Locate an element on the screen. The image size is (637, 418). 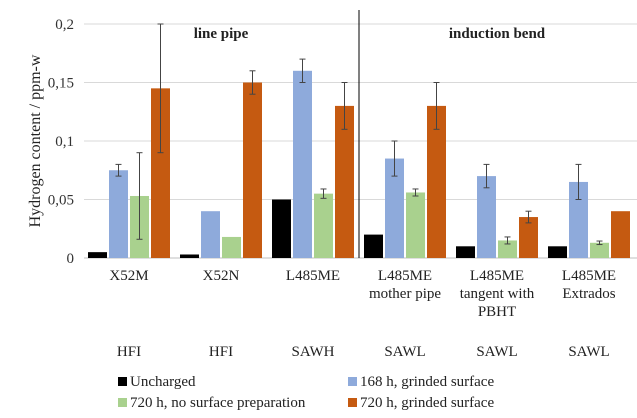
y-tick-label: 0,2 is located at coordinates (64, 25).